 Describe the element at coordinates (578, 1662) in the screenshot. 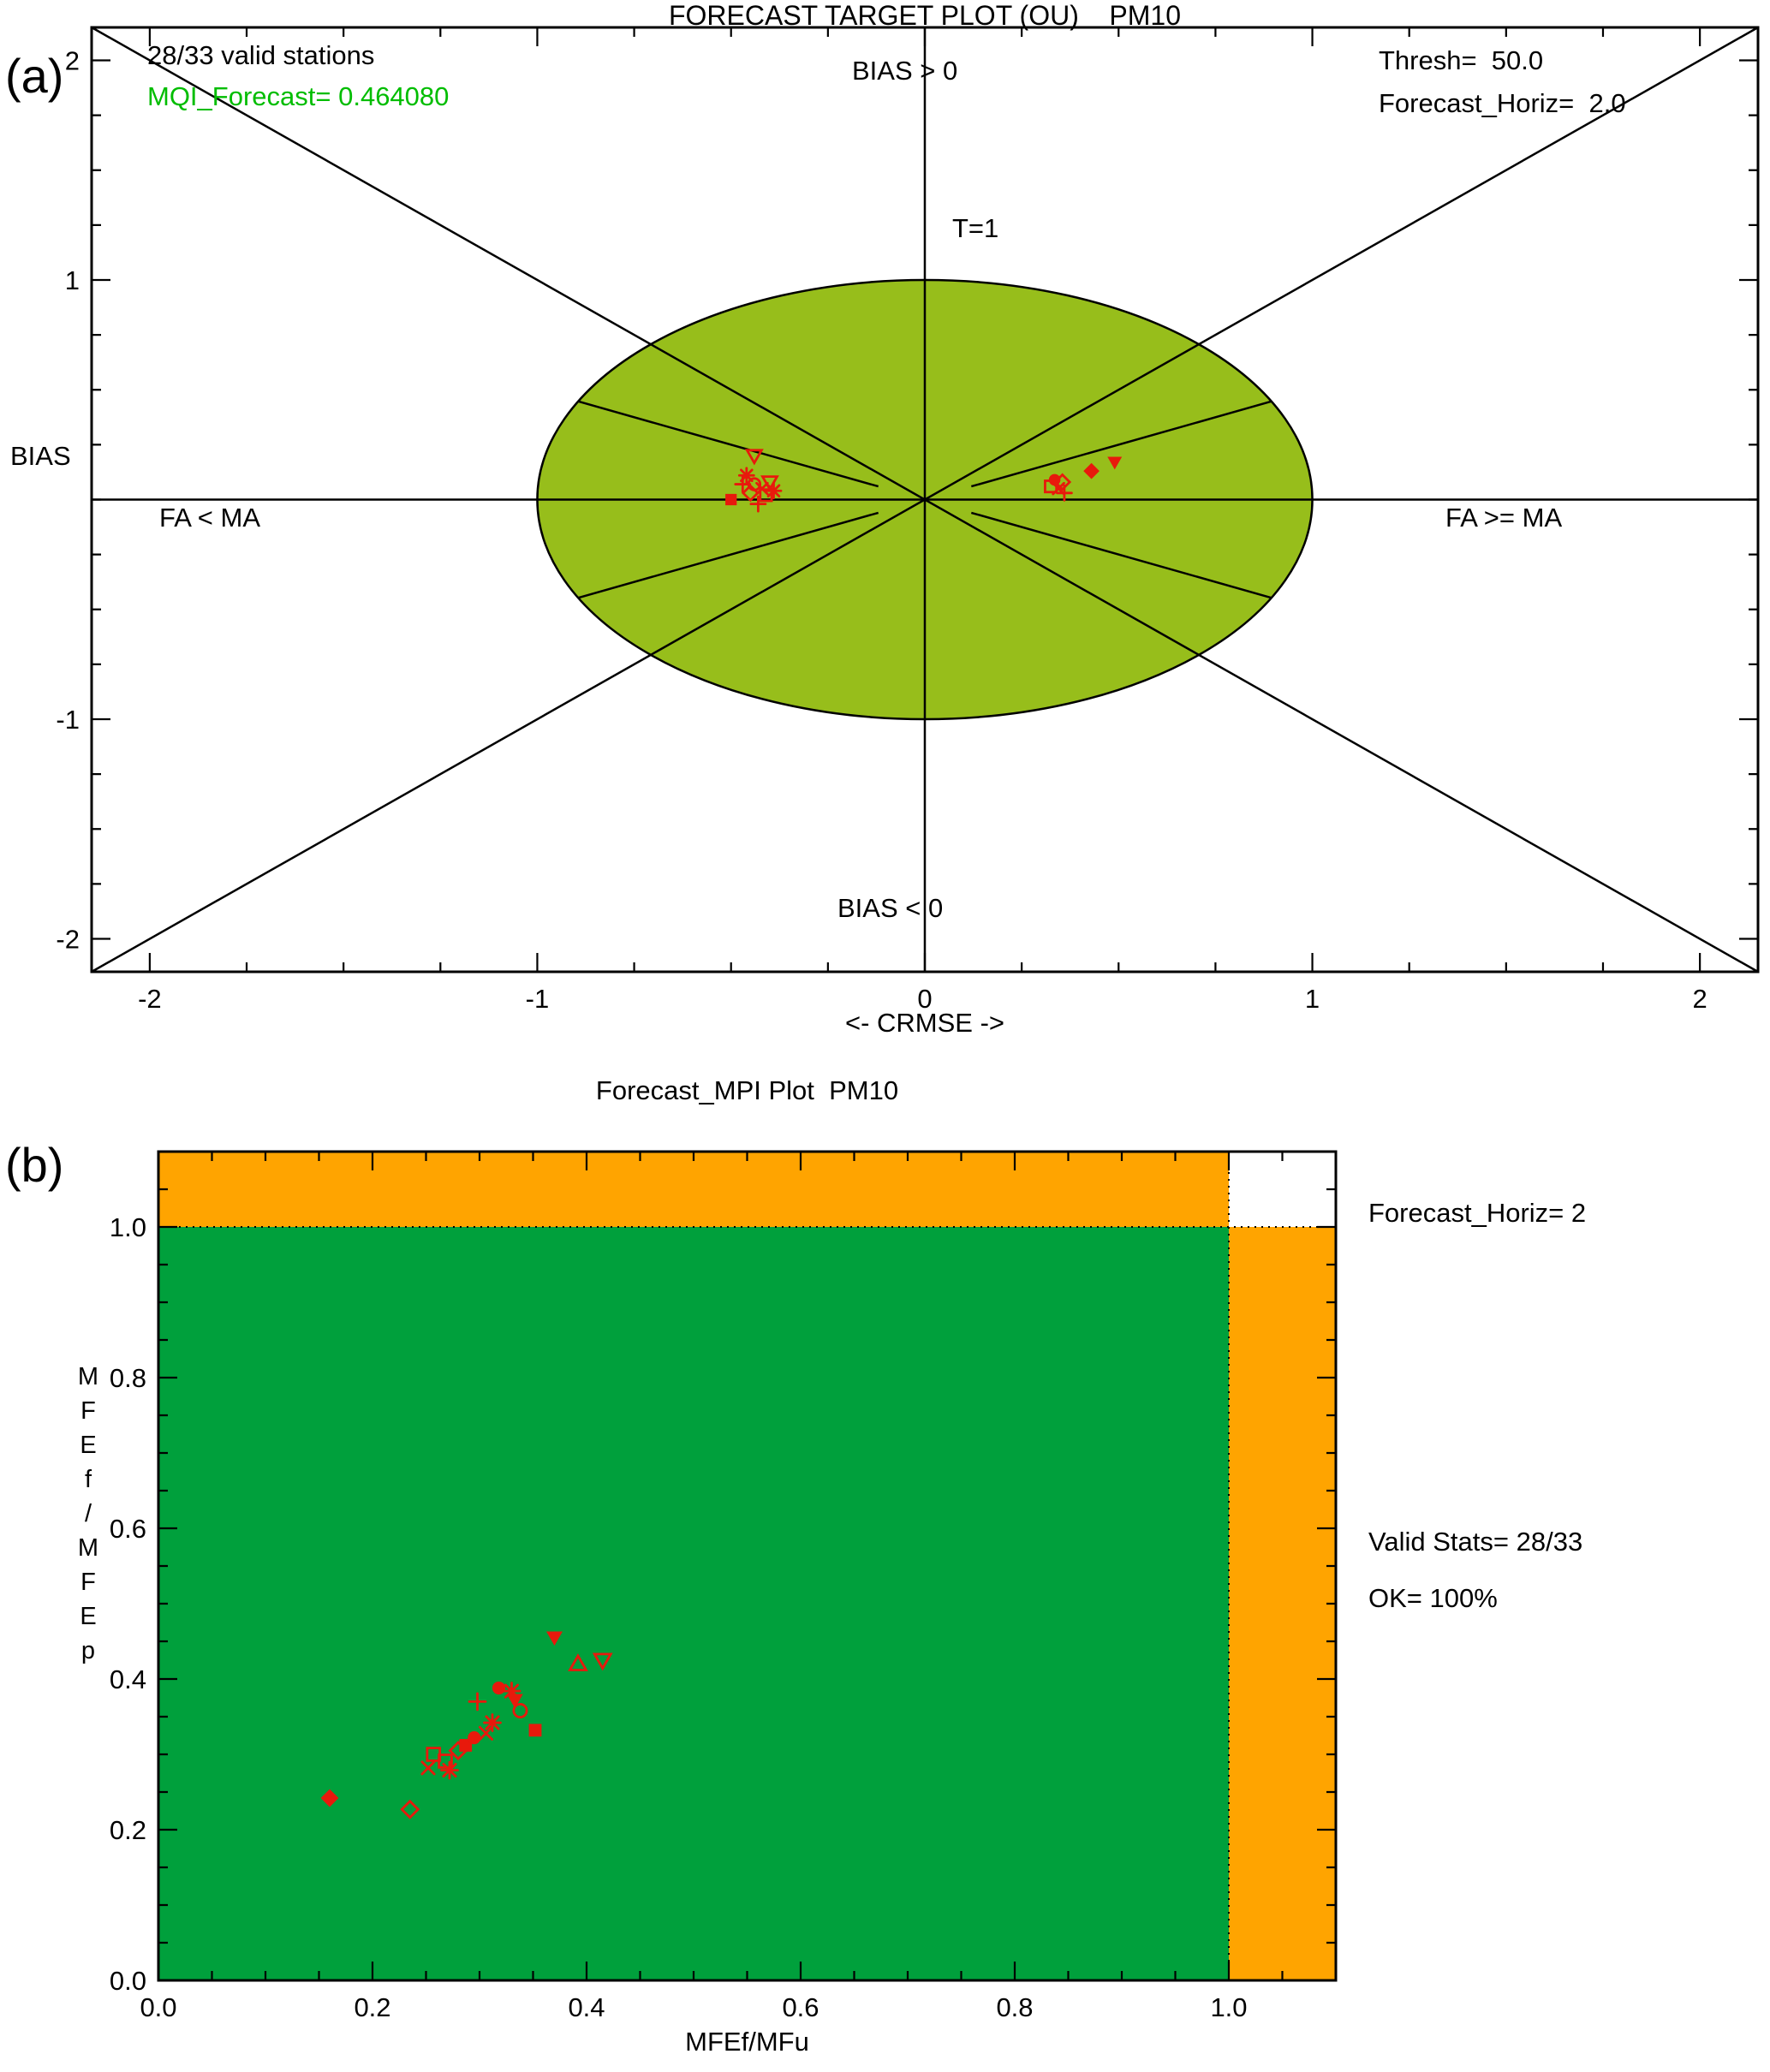

I see `scatter-triangle-up-open` at that location.